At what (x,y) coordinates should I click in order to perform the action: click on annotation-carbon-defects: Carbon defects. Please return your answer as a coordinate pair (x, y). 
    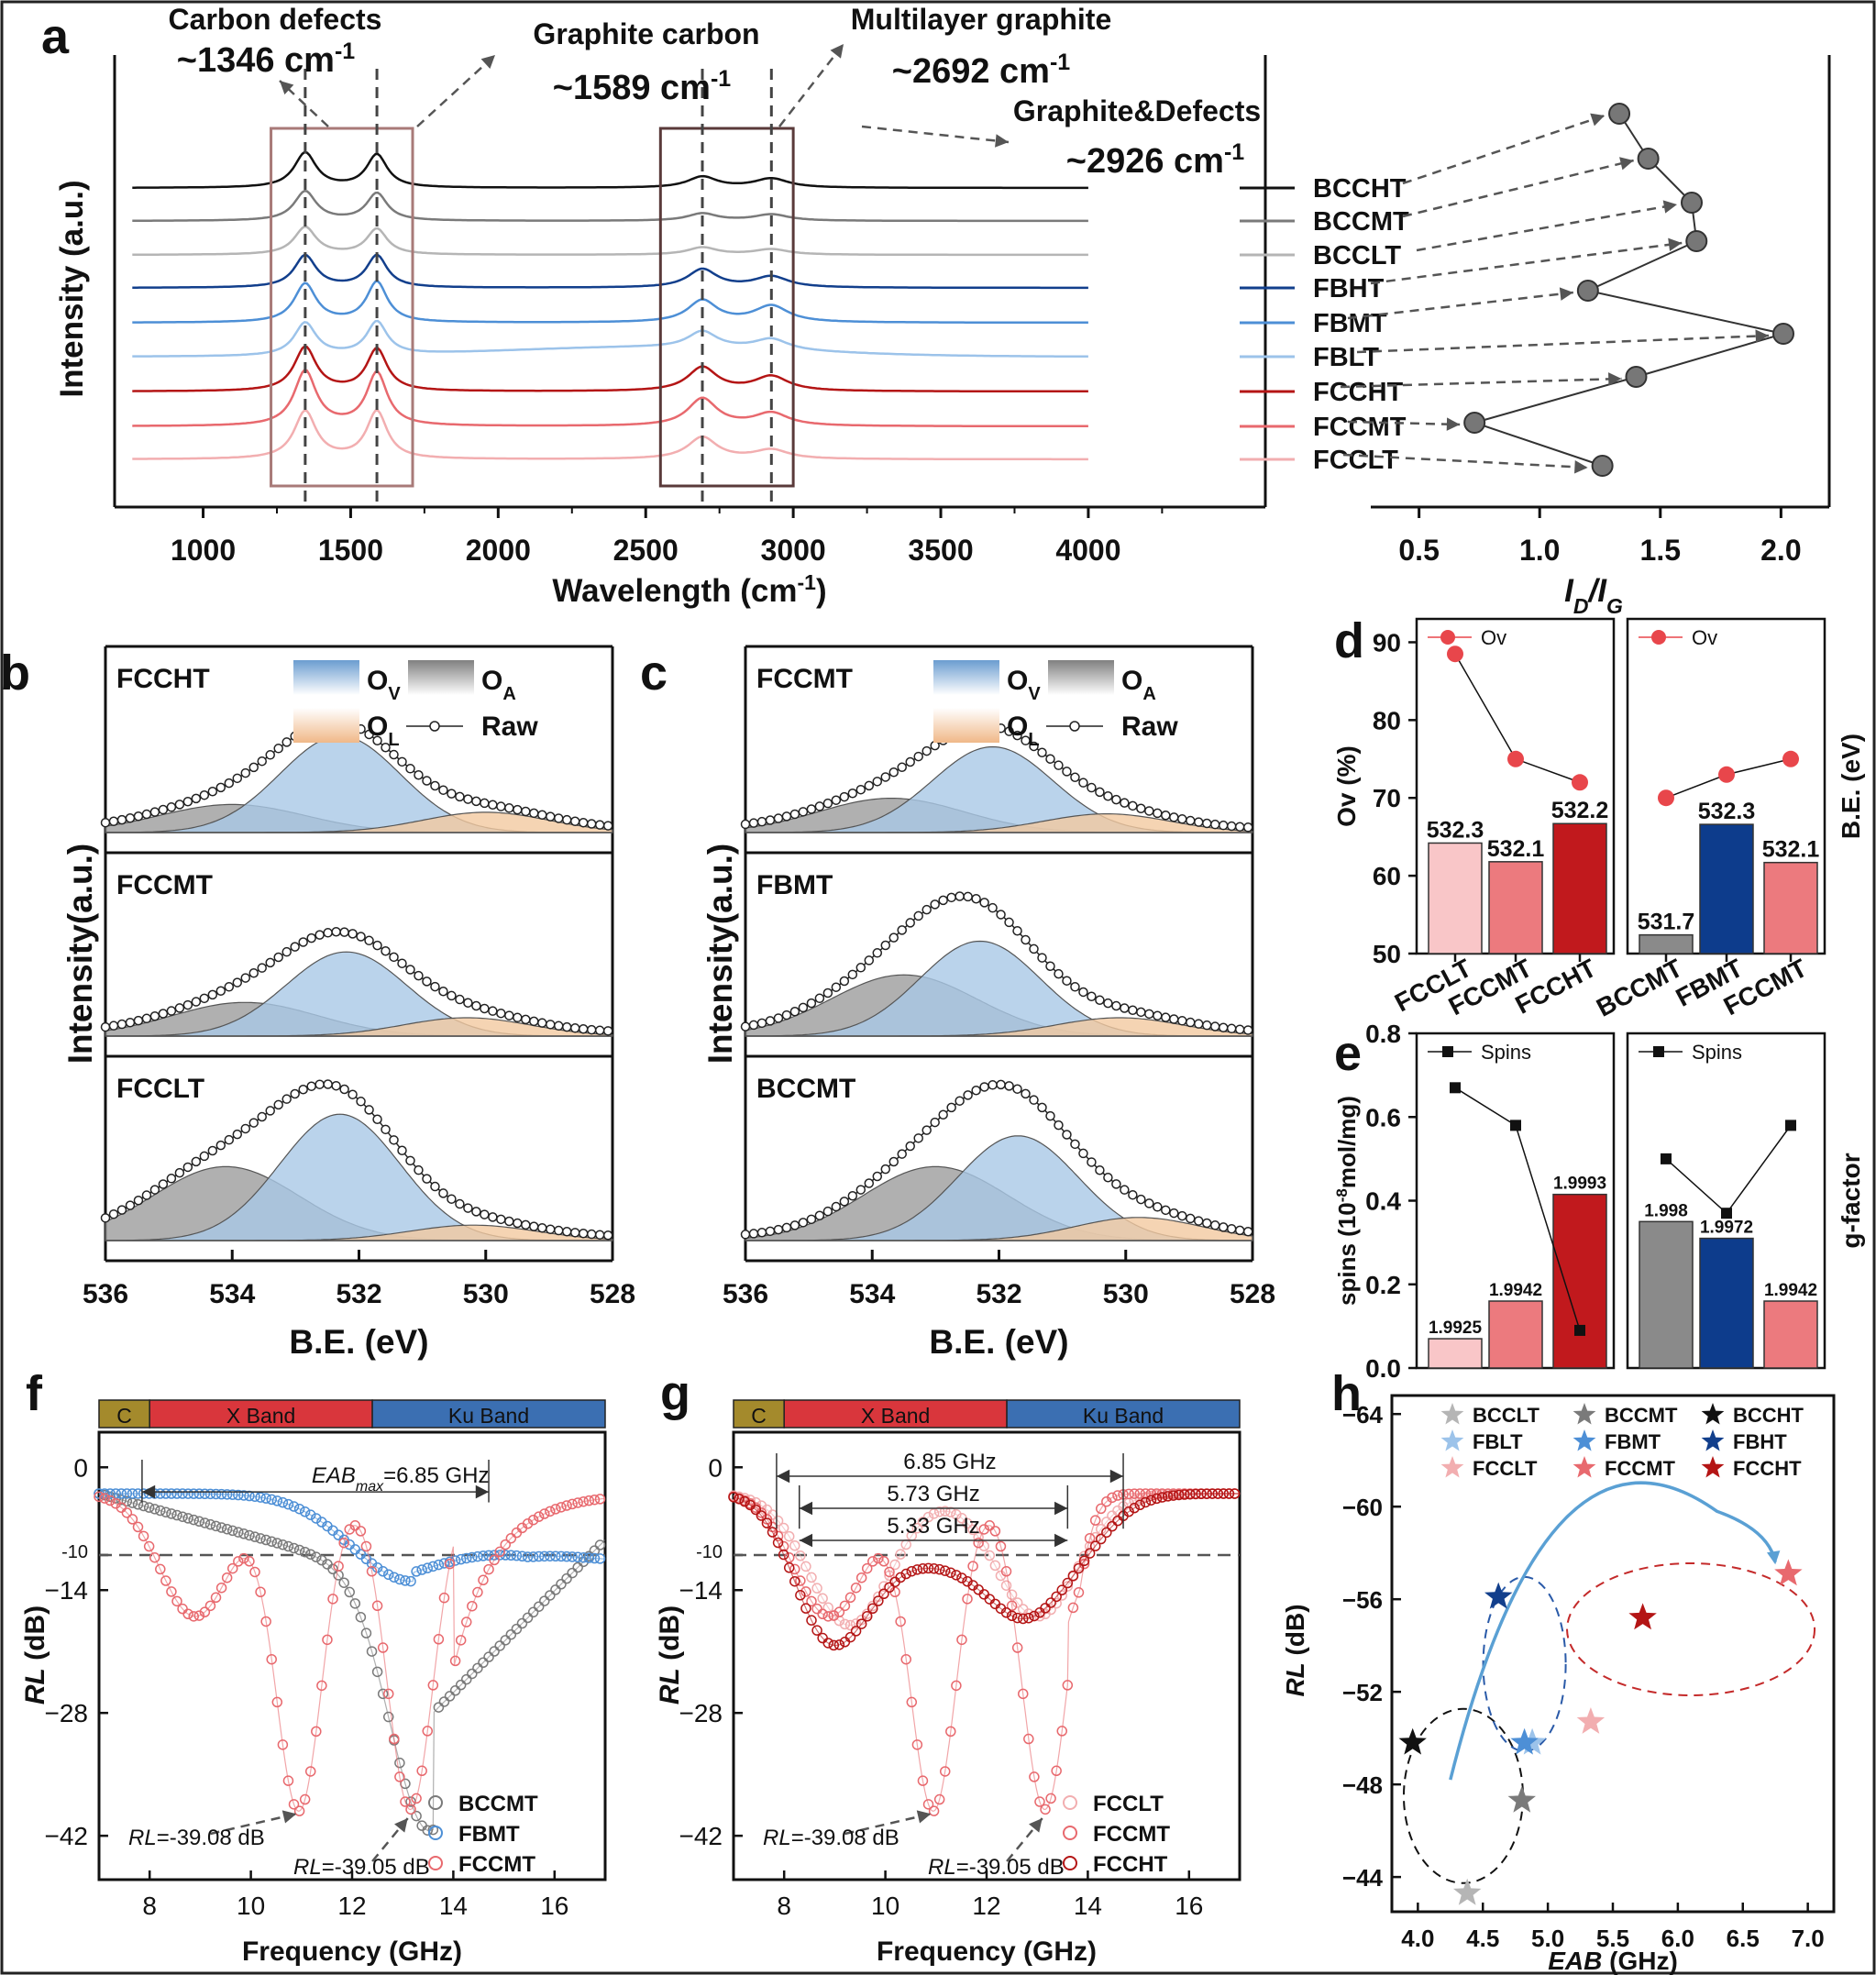
    Looking at the image, I should click on (275, 20).